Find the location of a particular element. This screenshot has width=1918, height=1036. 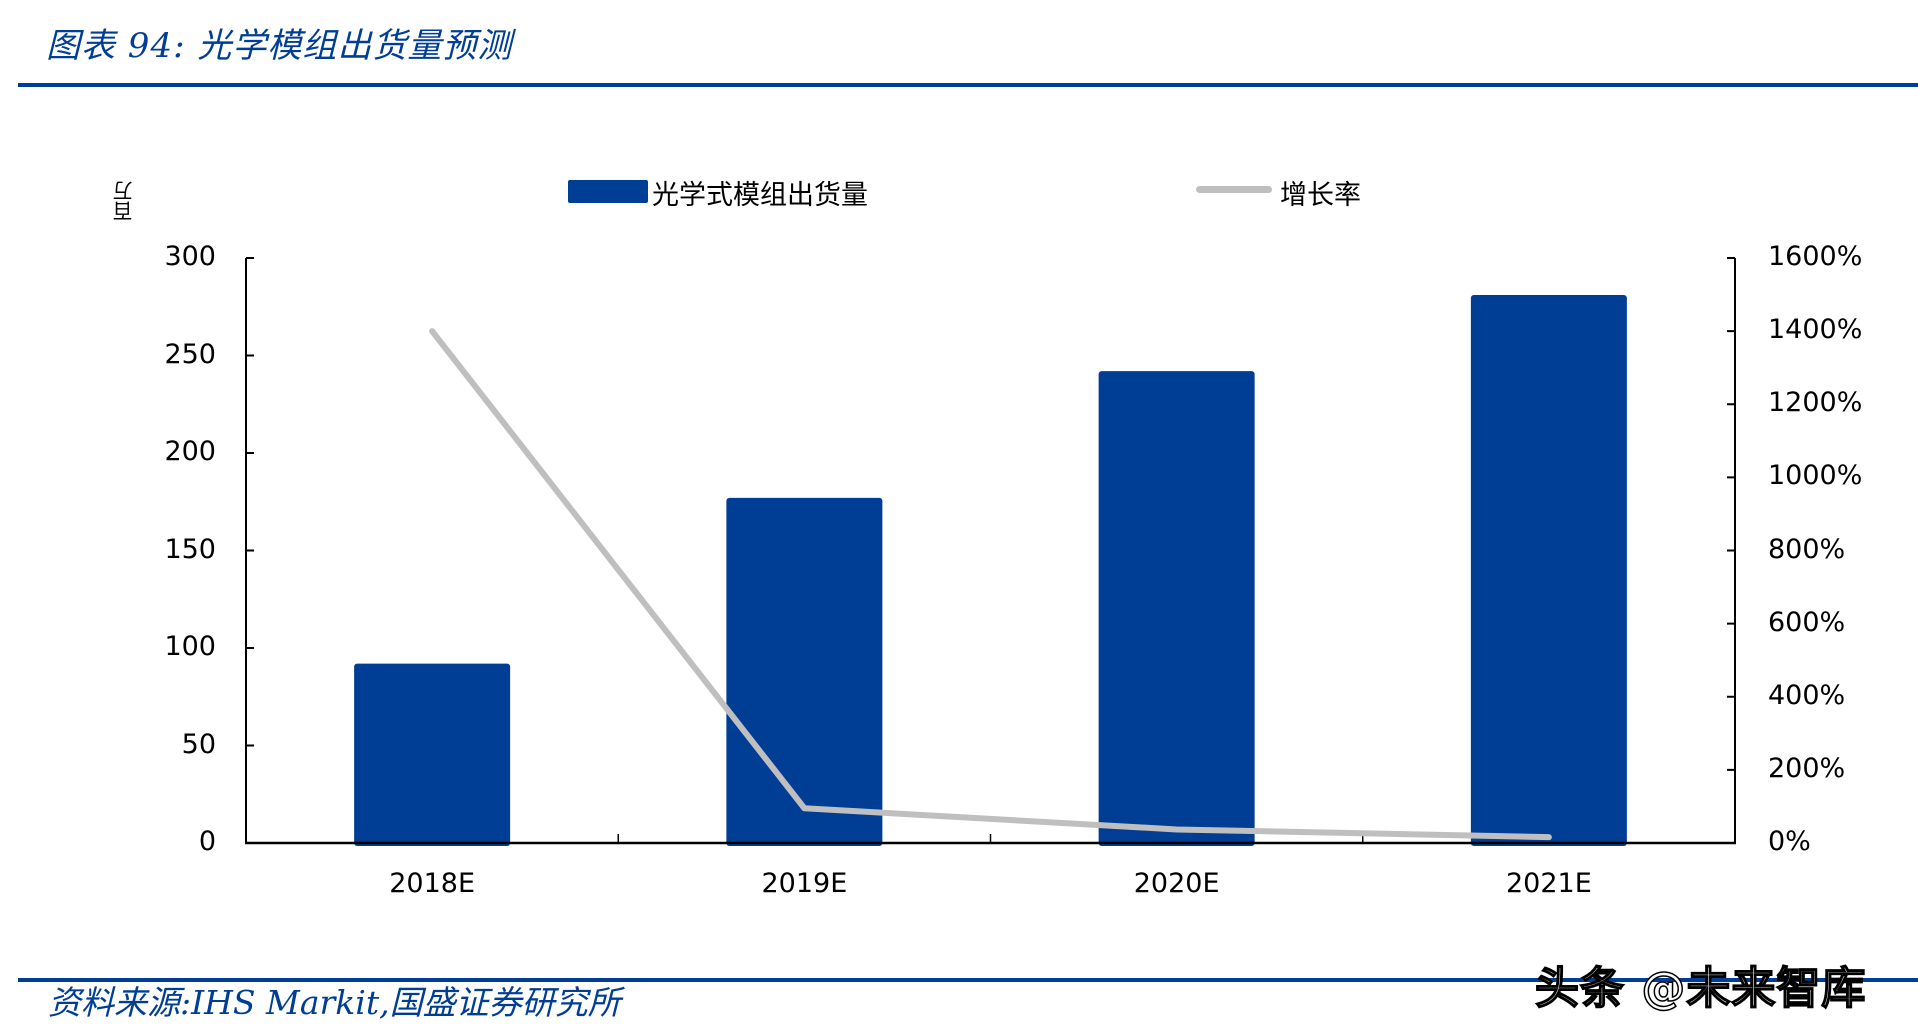

bottom-divider is located at coordinates (968, 980).